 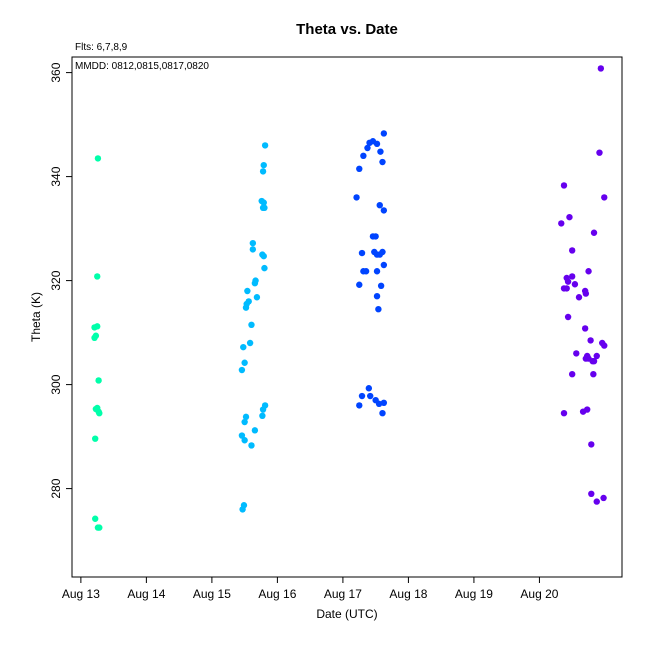 I want to click on y-tick-label: 340, so click(x=56, y=176).